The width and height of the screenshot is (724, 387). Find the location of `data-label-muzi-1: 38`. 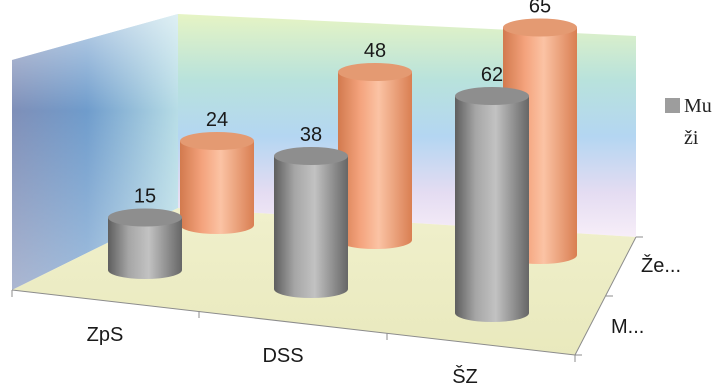

data-label-muzi-1: 38 is located at coordinates (311, 135).